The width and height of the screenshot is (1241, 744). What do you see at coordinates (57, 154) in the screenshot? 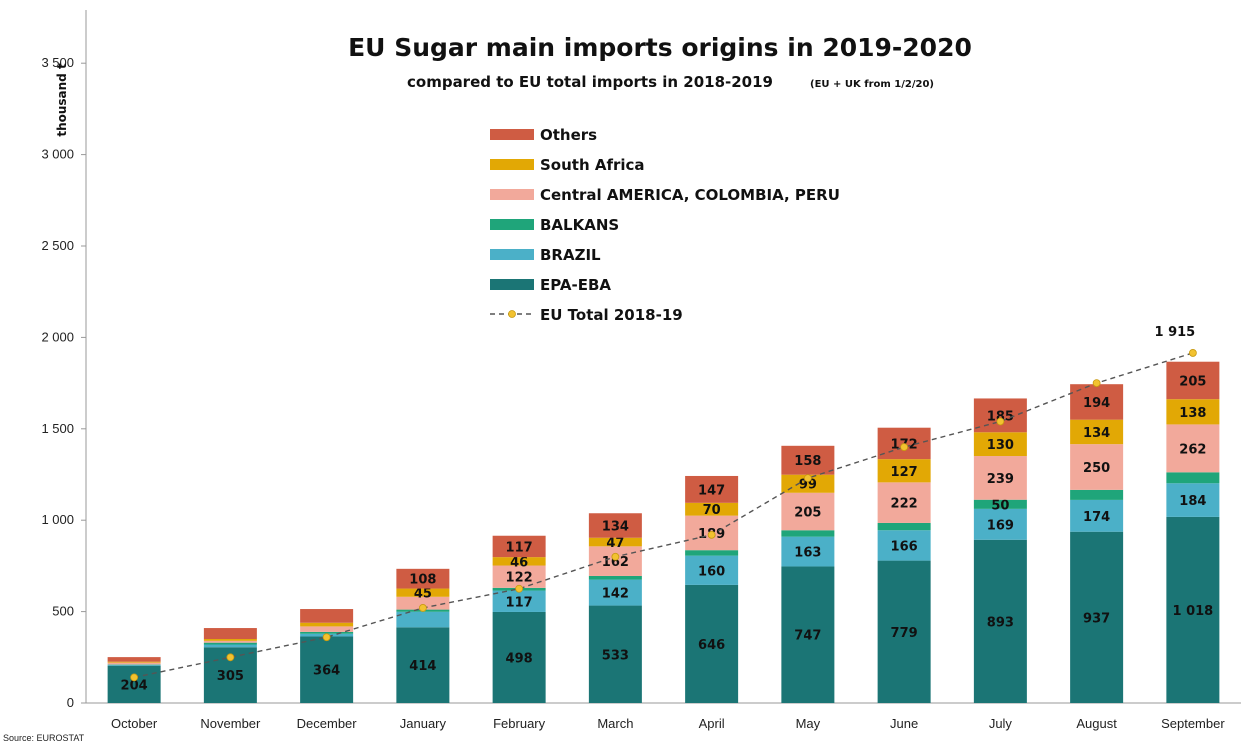
I see `y-tick-label: 3 000` at bounding box center [57, 154].